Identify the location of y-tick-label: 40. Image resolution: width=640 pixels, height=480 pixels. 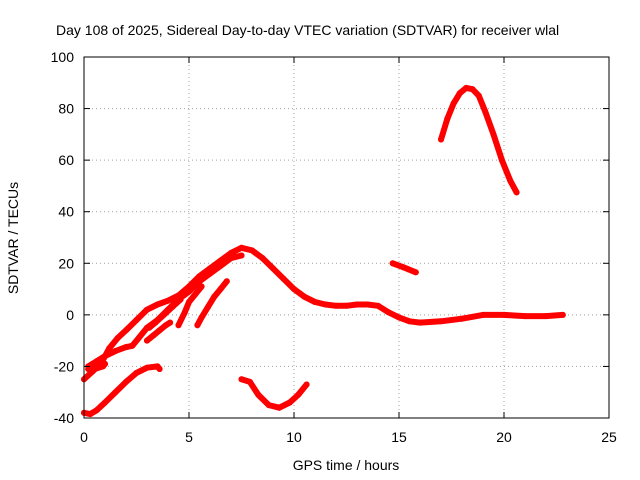
(66, 212).